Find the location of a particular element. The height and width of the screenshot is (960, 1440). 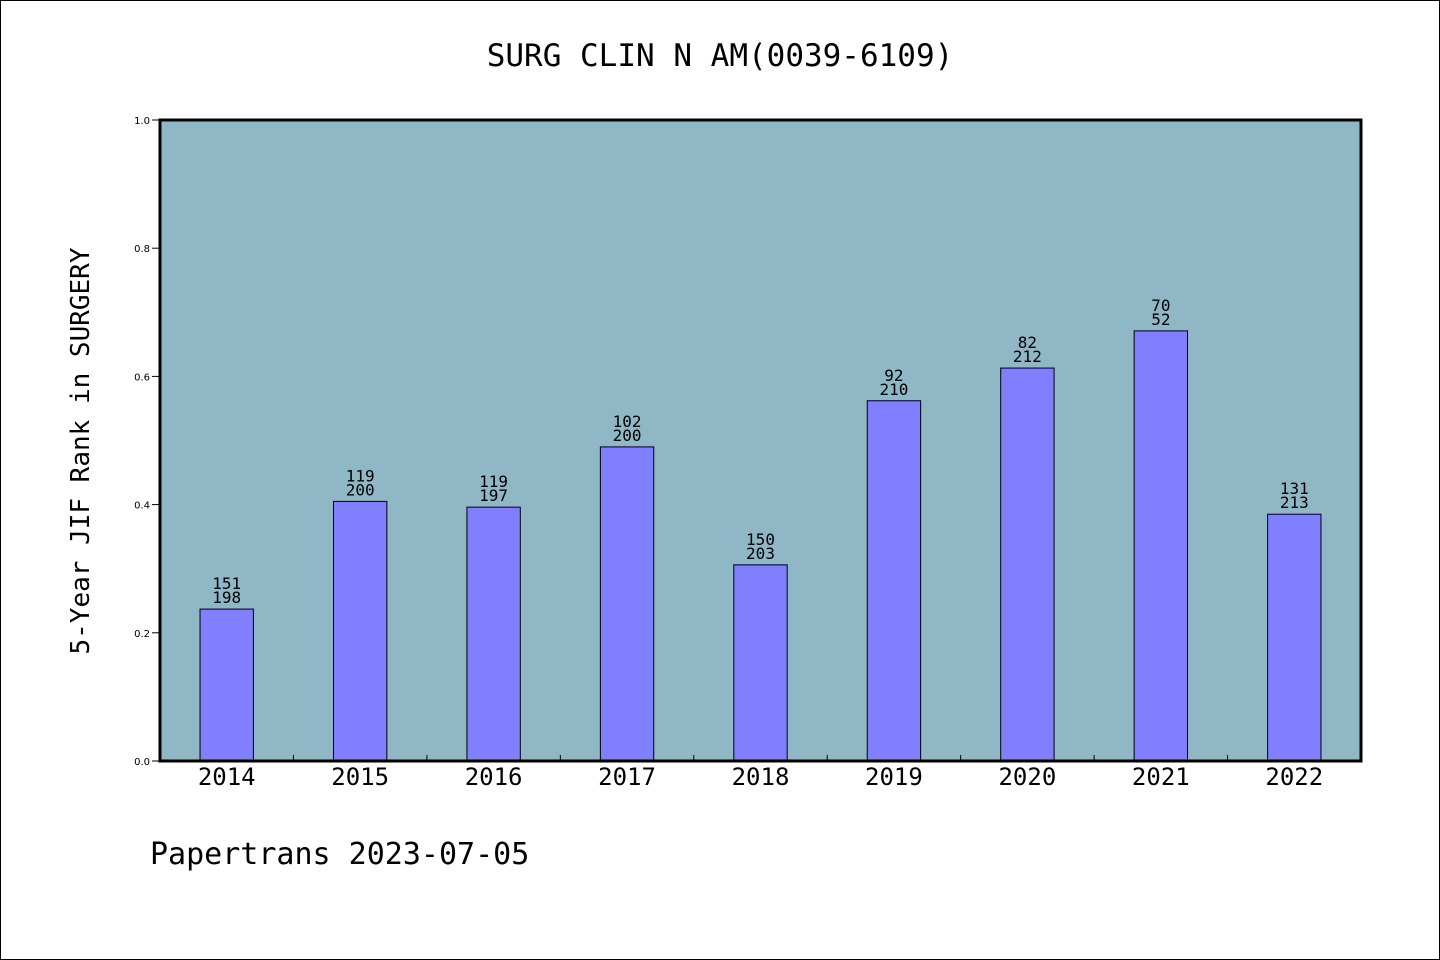

bar-rank-label: 82 is located at coordinates (1027, 342).